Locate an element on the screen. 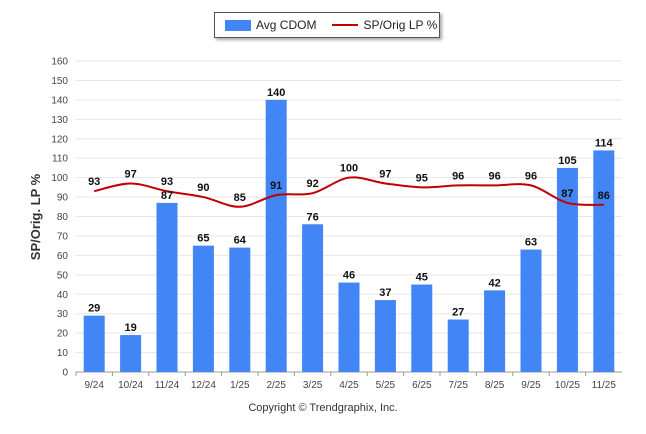  bar-10/24 is located at coordinates (131, 353).